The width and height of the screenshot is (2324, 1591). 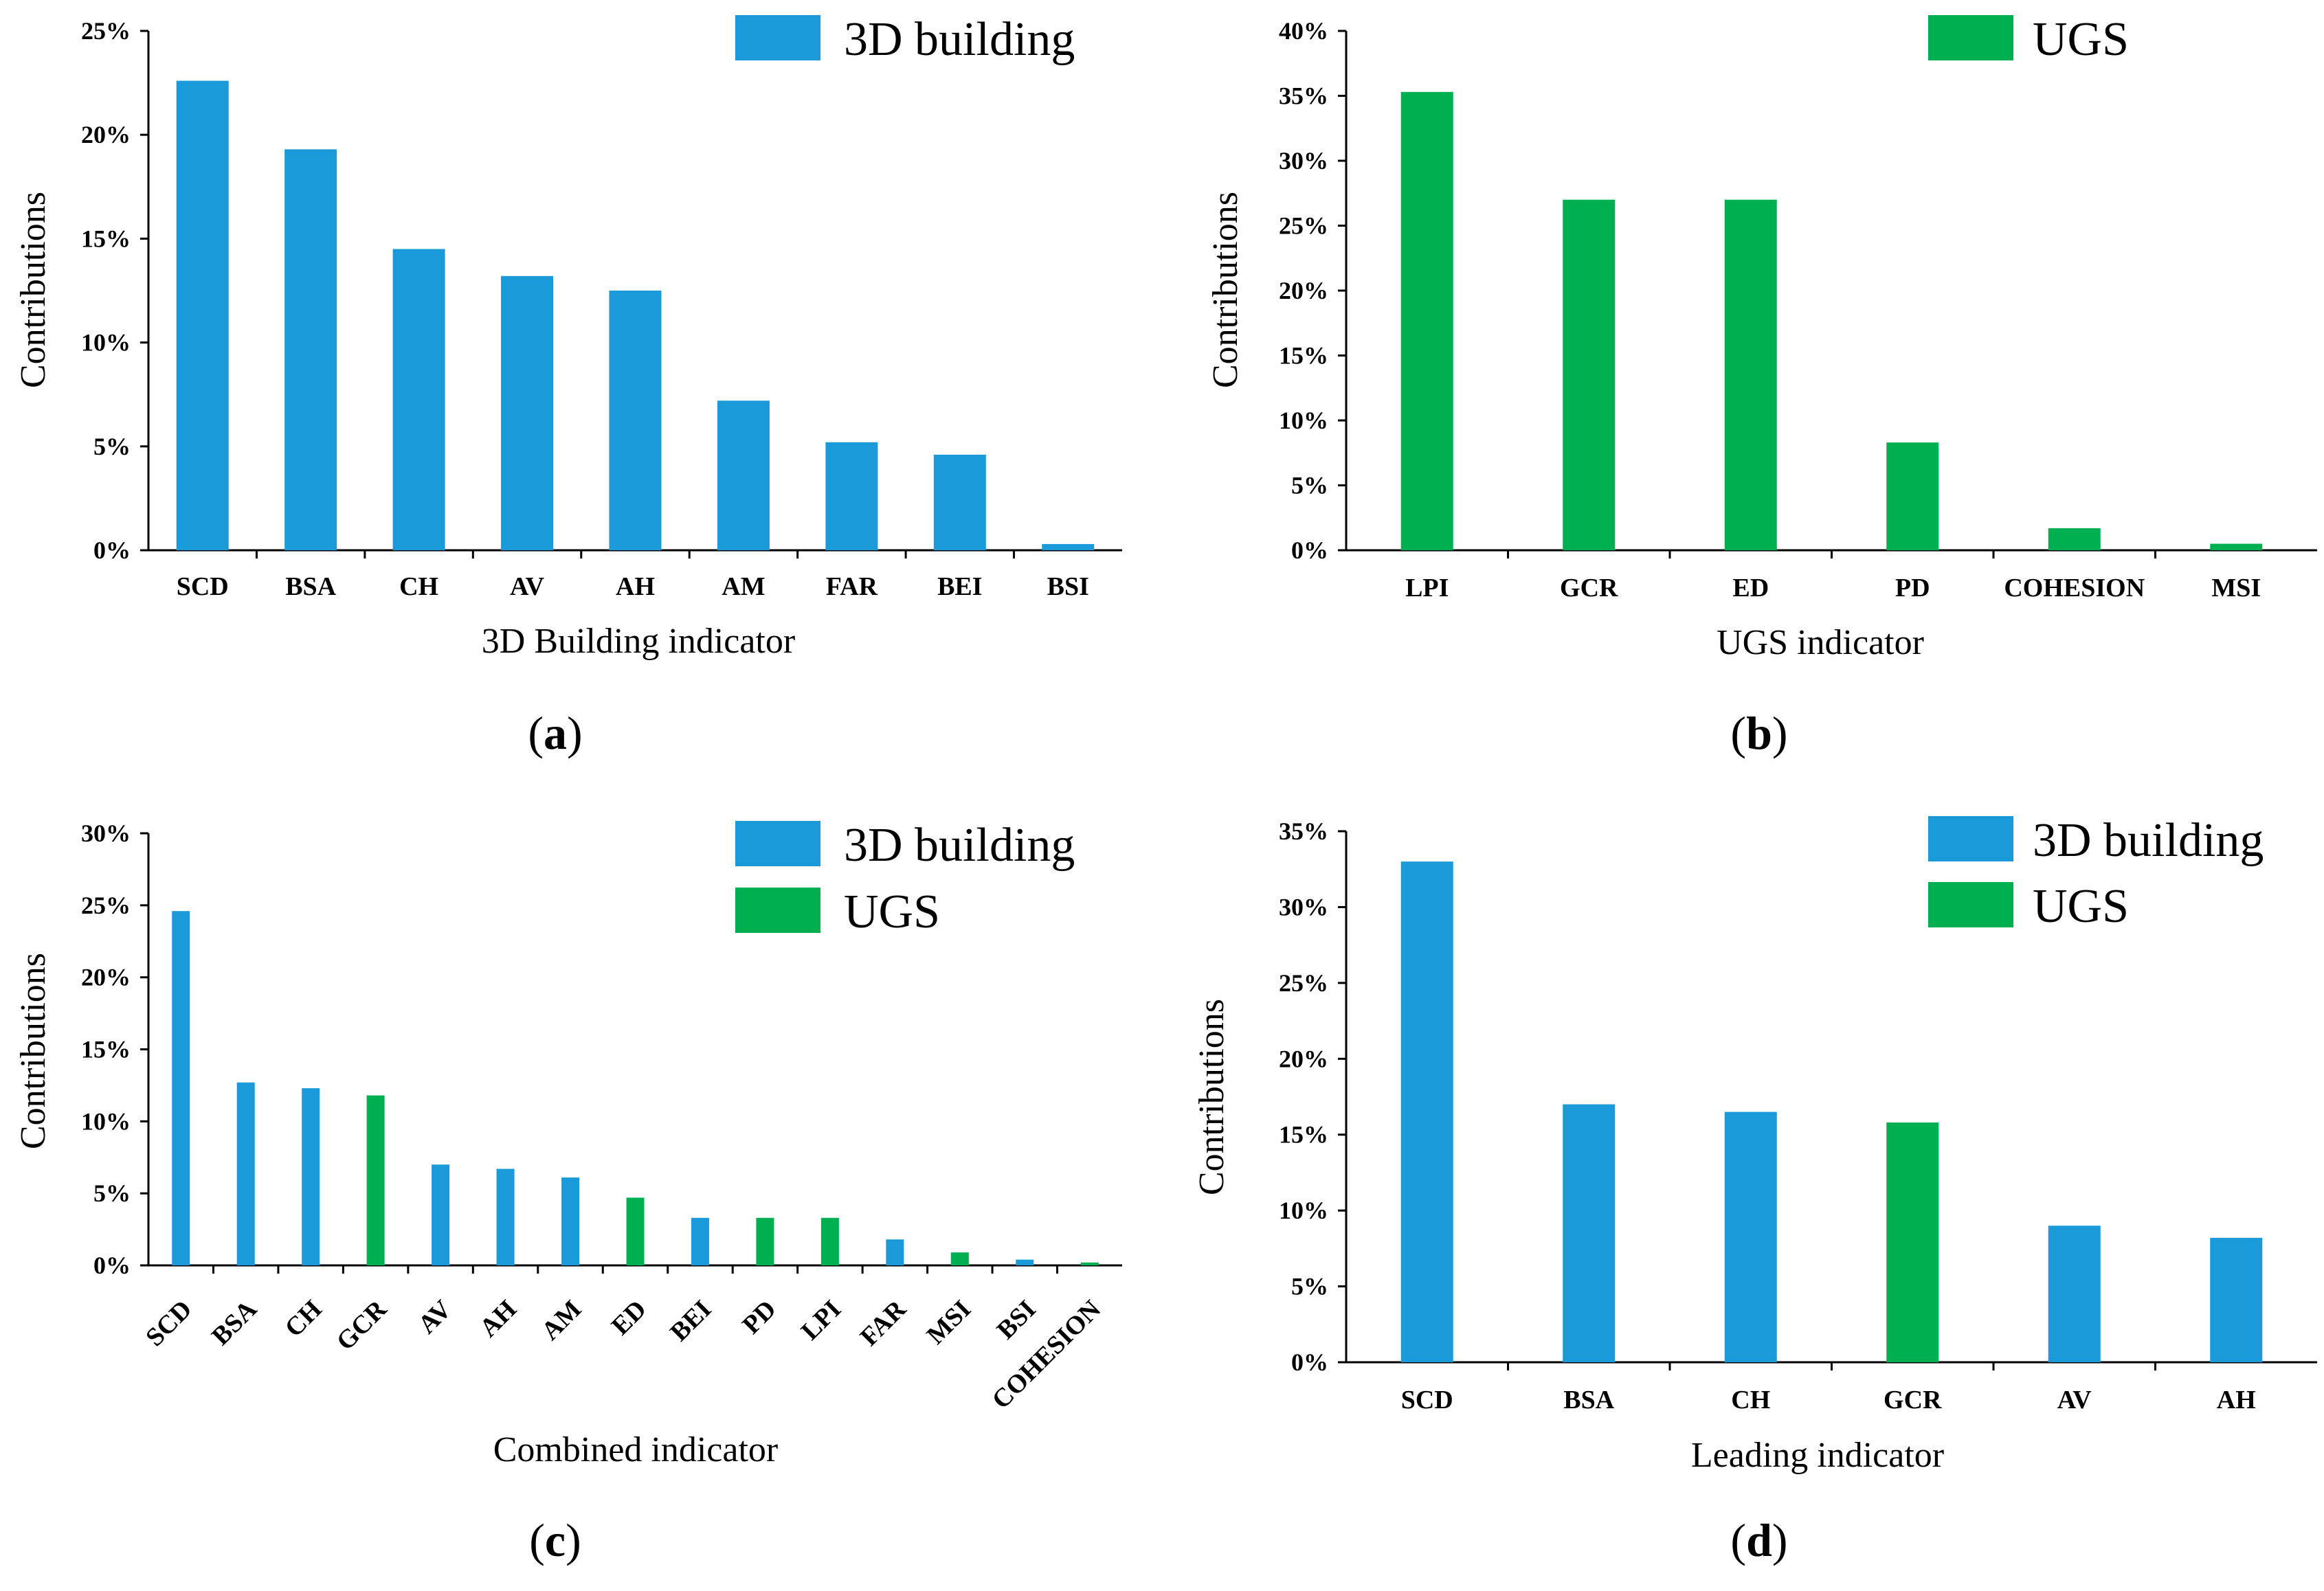 I want to click on x-axis-title: Leading indicator, so click(x=1817, y=1455).